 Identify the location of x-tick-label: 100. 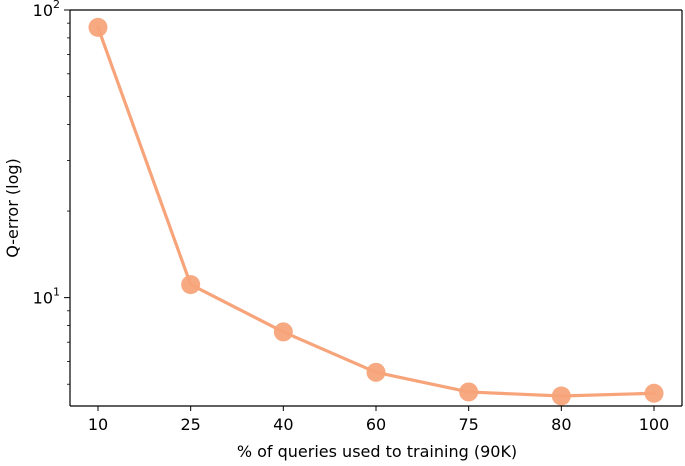
(654, 424).